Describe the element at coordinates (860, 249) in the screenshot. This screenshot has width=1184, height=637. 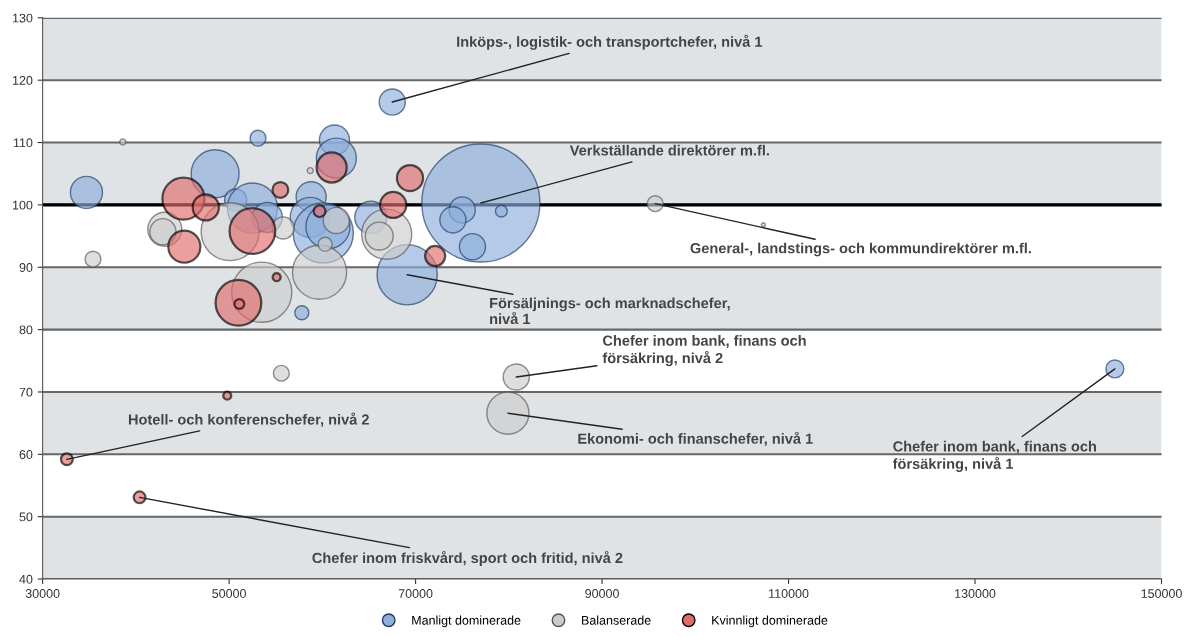
I see `annotation: General-, landstings- och kommundirektörer m.fl.` at that location.